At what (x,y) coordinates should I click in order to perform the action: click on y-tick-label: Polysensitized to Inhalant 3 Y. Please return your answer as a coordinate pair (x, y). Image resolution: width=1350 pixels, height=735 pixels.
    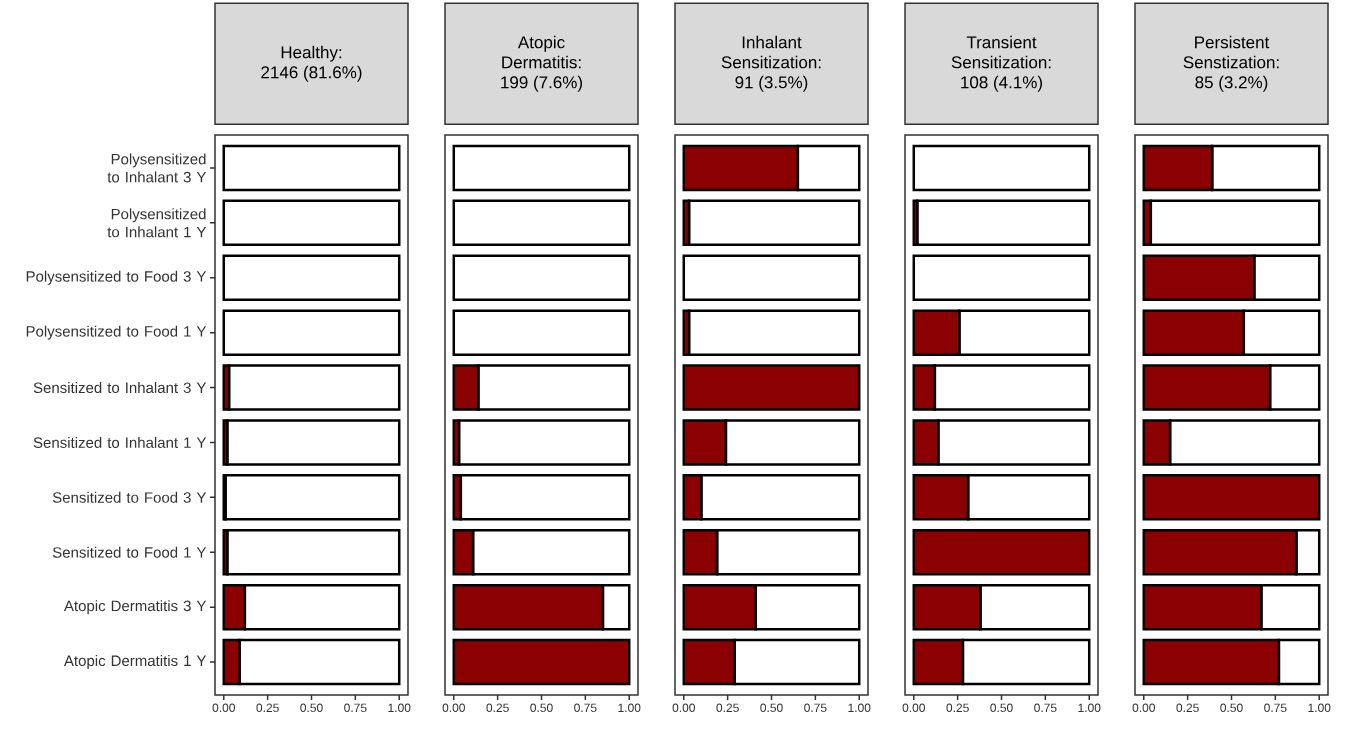
    Looking at the image, I should click on (157, 168).